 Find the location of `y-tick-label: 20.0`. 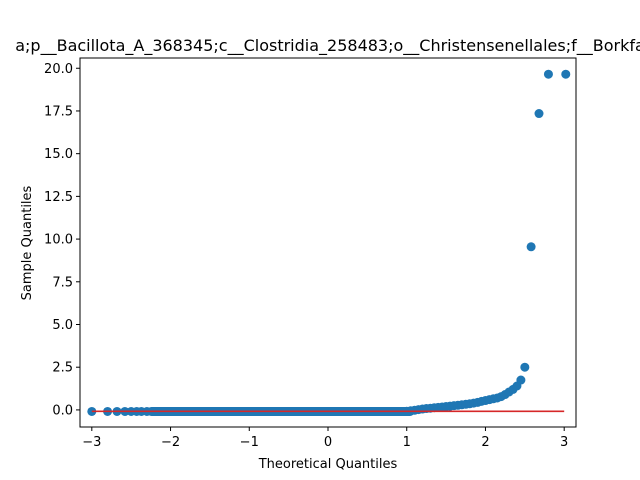

y-tick-label: 20.0 is located at coordinates (58, 69).